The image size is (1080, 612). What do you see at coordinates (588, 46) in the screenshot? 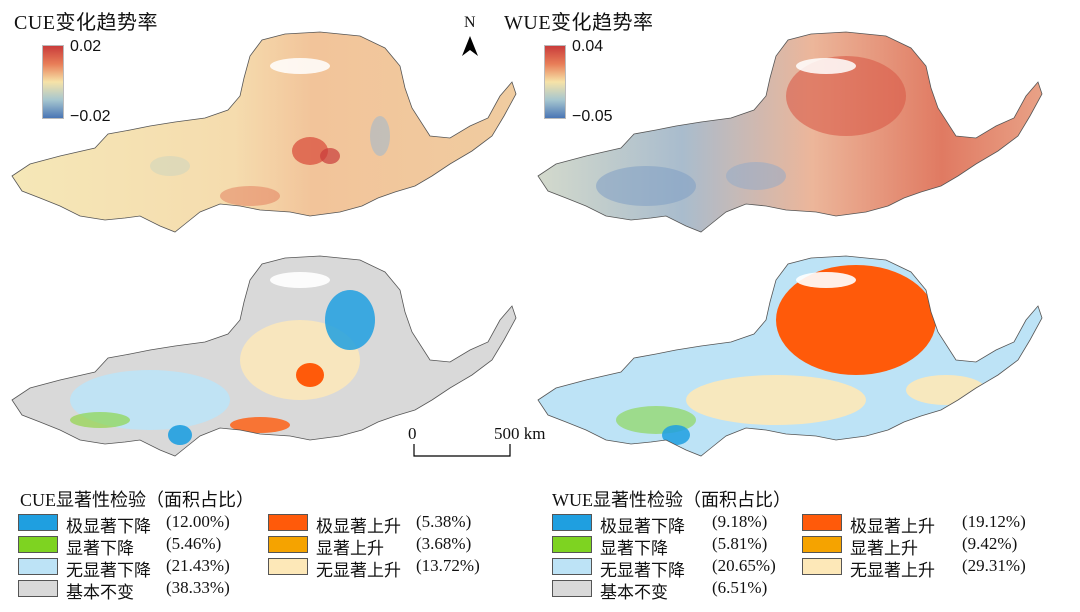
I see `wue-colorbar-max: 0.04` at bounding box center [588, 46].